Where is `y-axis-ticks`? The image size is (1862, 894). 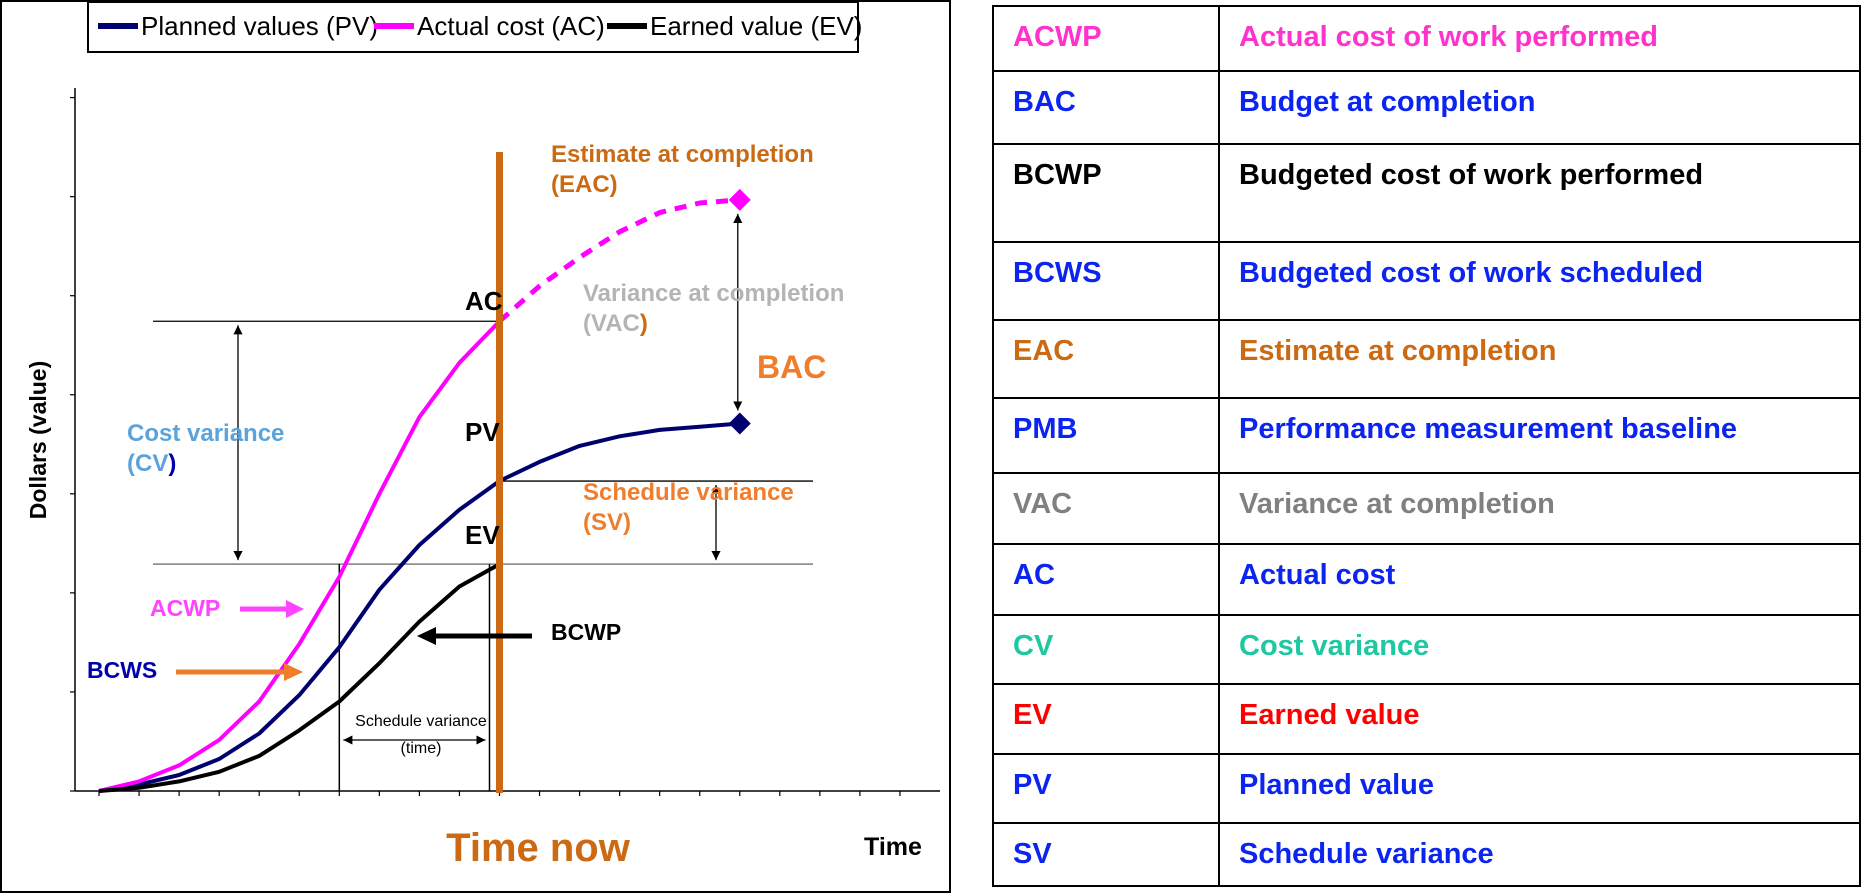 y-axis-ticks is located at coordinates (72, 444).